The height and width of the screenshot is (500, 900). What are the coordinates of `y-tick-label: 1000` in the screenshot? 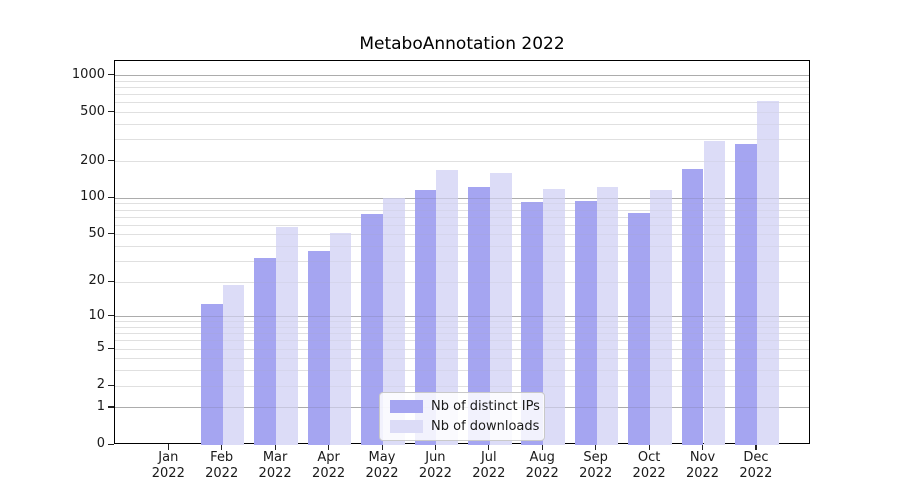 It's located at (88, 74).